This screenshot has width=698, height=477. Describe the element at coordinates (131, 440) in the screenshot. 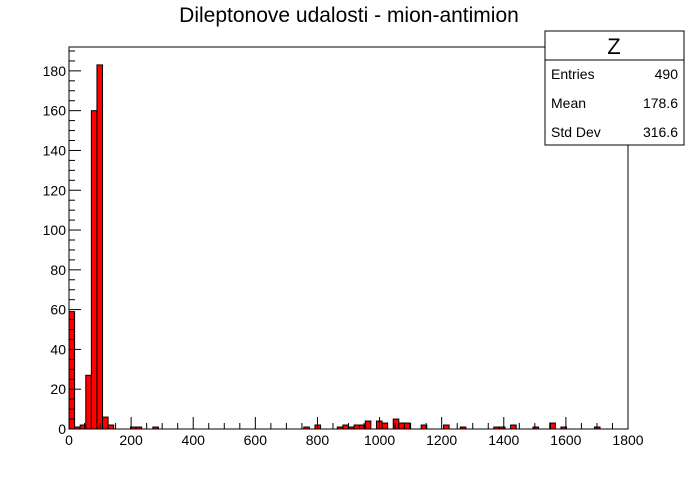

I see `x-tick-label: 200` at that location.